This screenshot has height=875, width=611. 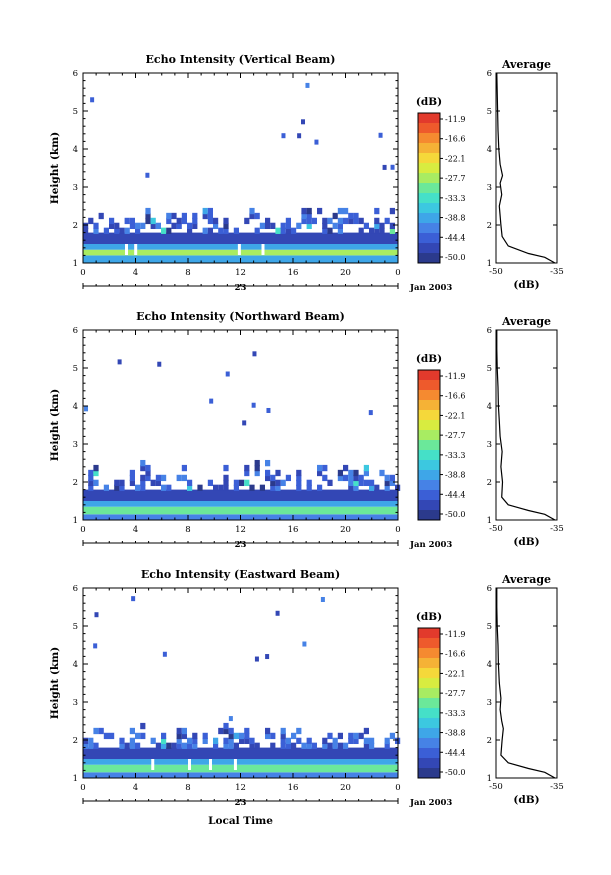 What do you see at coordinates (55, 683) in the screenshot?
I see `y-axis-label: Height (km)` at bounding box center [55, 683].